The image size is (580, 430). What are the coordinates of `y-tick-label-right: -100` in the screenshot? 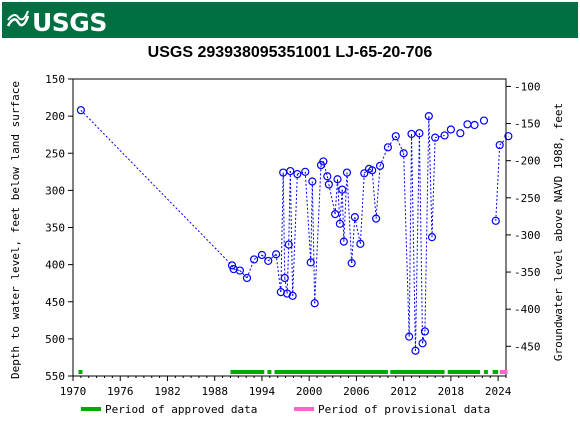 It's located at (527, 86).